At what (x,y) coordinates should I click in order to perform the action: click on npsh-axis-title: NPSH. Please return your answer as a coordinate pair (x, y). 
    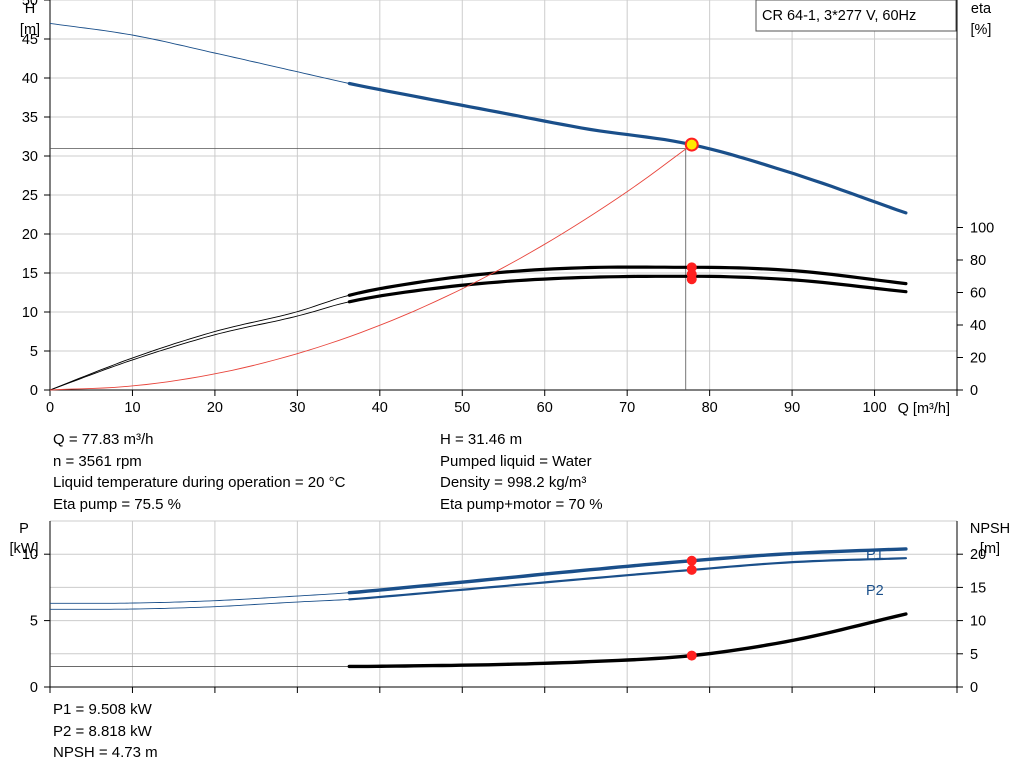
    Looking at the image, I should click on (990, 529).